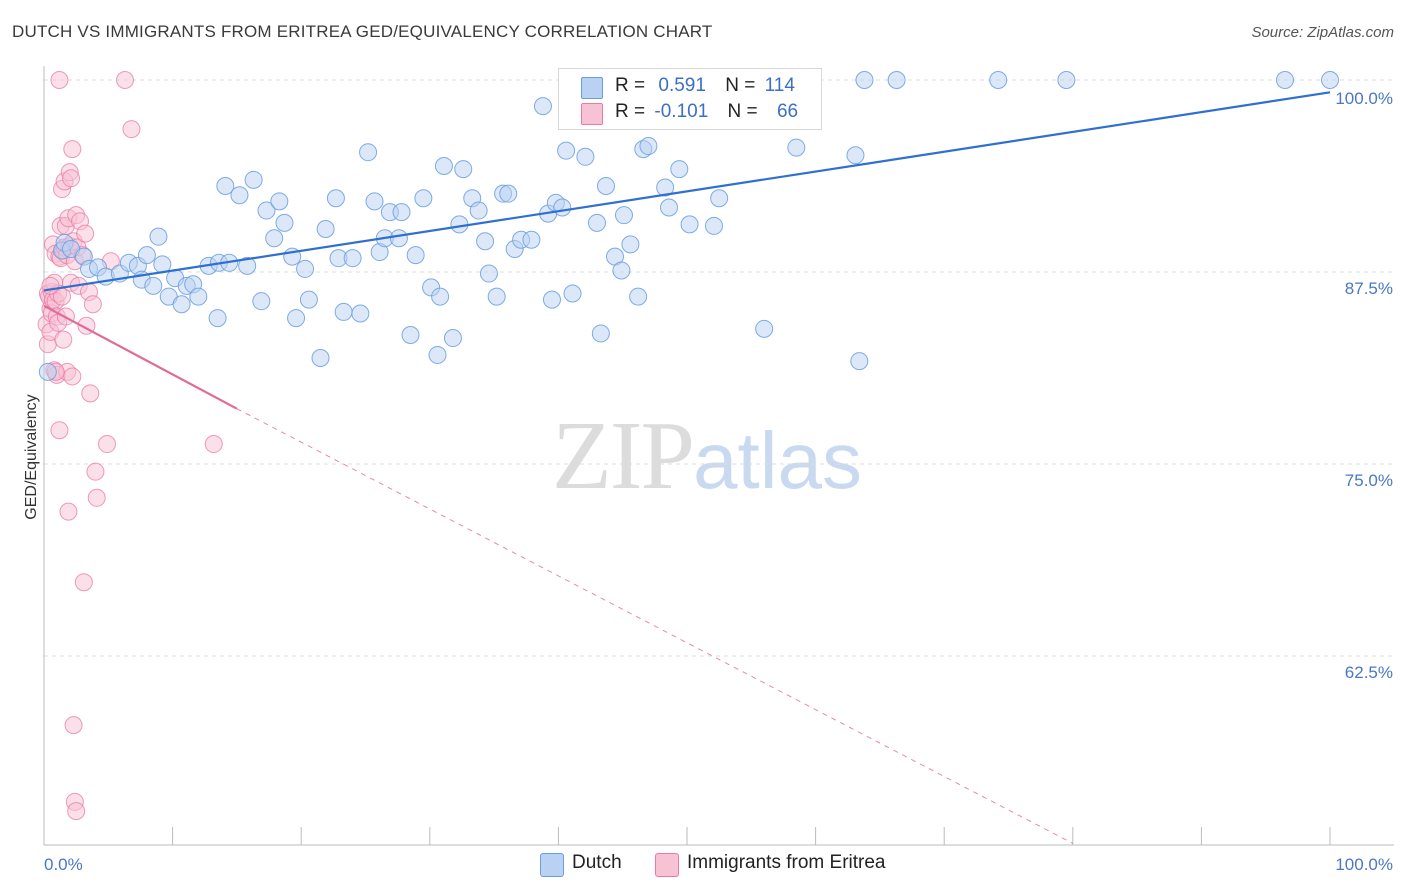 Image resolution: width=1406 pixels, height=892 pixels. What do you see at coordinates (1369, 480) in the screenshot?
I see `y-tick-label: 75.0%` at bounding box center [1369, 480].